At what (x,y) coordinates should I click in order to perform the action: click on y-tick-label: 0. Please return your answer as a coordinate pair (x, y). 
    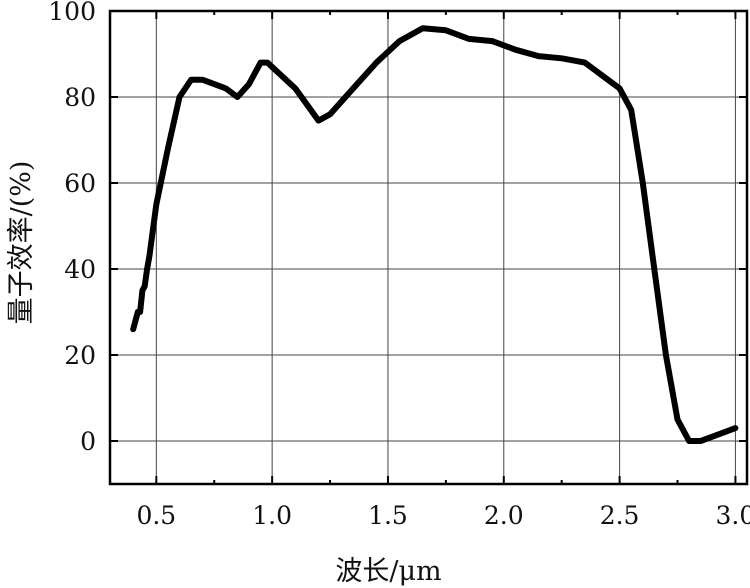
    Looking at the image, I should click on (88, 441).